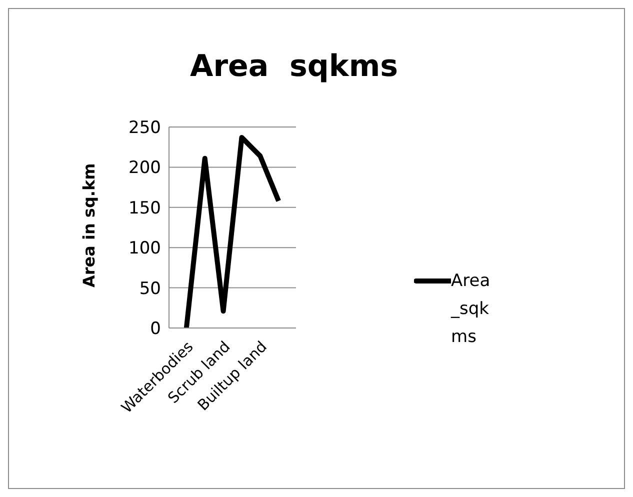 The image size is (633, 497). What do you see at coordinates (144, 168) in the screenshot?
I see `y-tick-label: 200` at bounding box center [144, 168].